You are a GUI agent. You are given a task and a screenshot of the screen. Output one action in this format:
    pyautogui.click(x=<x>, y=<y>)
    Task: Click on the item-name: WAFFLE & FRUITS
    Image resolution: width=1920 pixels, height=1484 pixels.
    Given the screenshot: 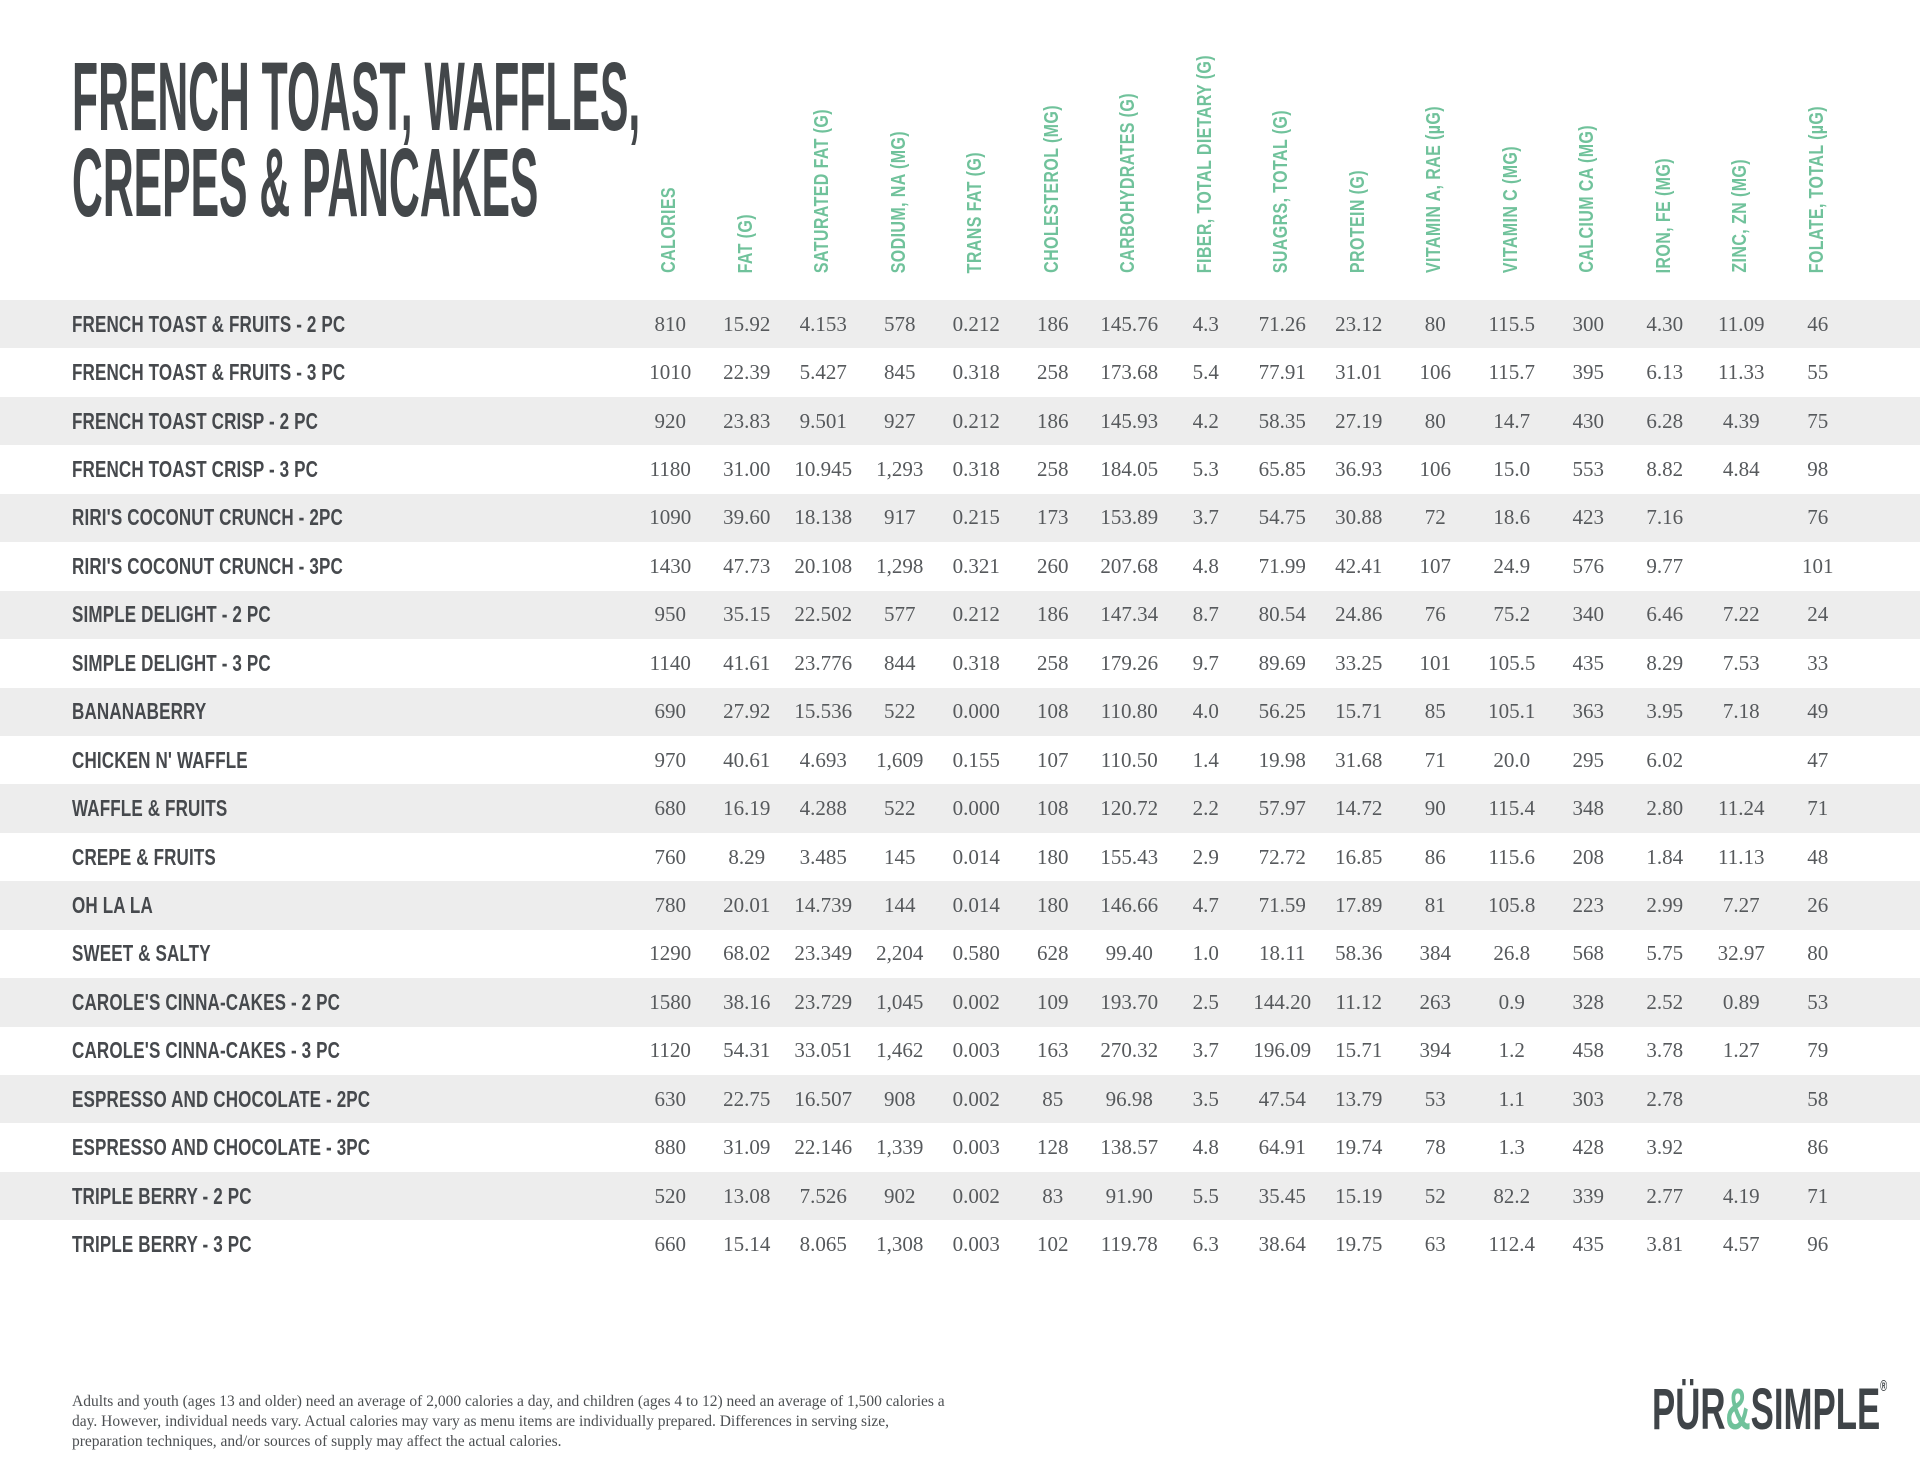 What is the action you would take?
    pyautogui.click(x=150, y=808)
    